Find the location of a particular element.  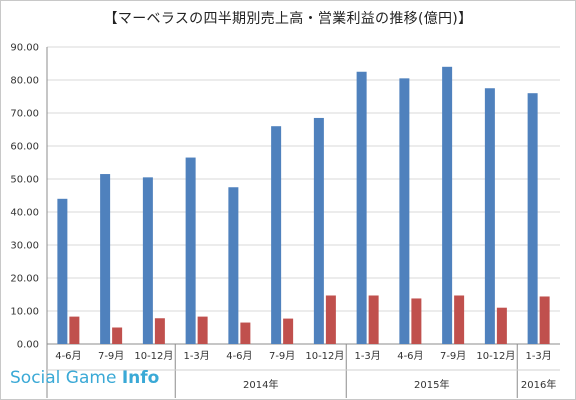

watermark-text: Social Game is located at coordinates (66, 378).